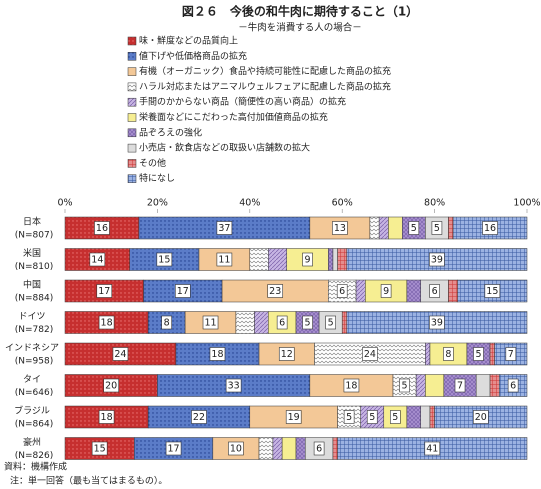 The width and height of the screenshot is (541, 489). What do you see at coordinates (300, 11) in the screenshot?
I see `chart-title: 図２６ 今後の和牛肉に期待すること（1）` at bounding box center [300, 11].